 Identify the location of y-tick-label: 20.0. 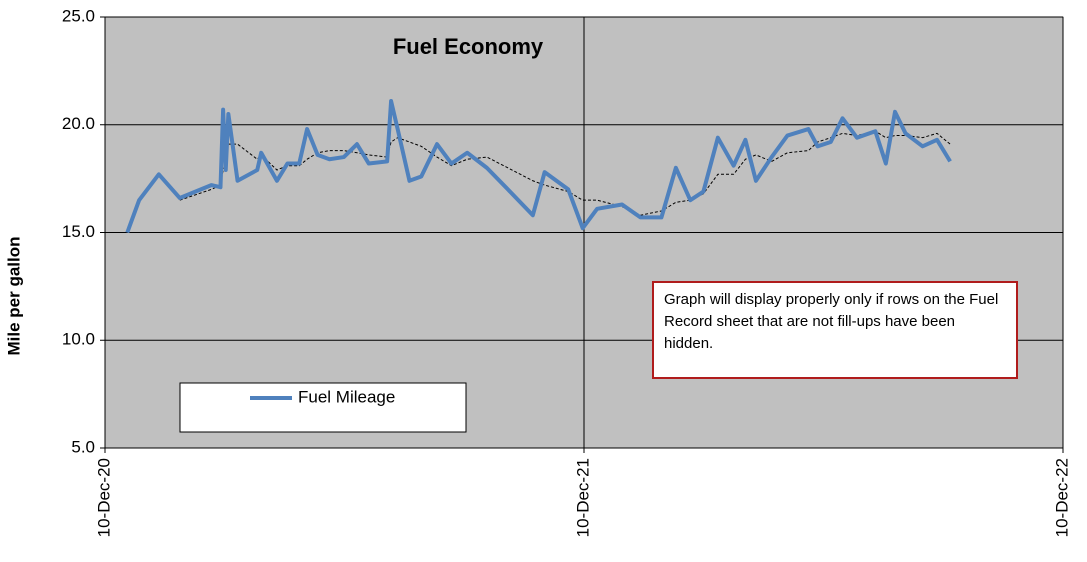
(78, 123).